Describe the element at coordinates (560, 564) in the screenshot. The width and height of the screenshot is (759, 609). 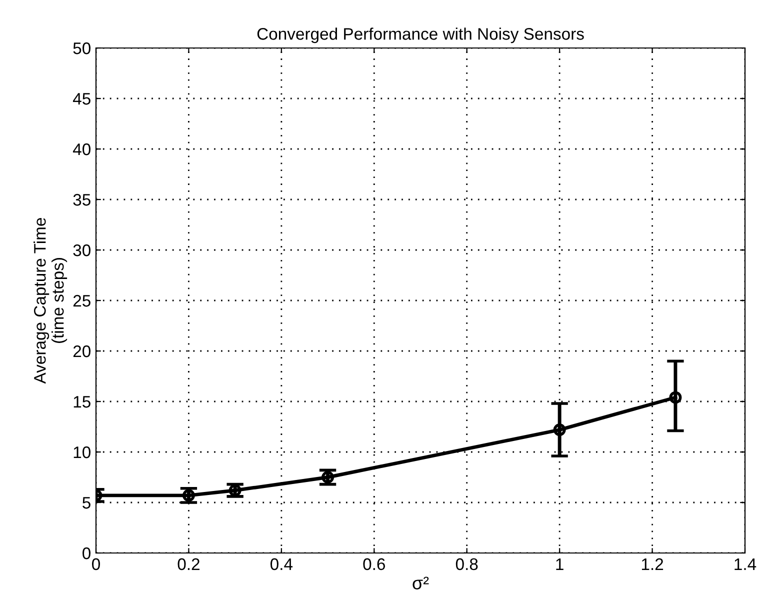
I see `x-tick-label: 1` at that location.